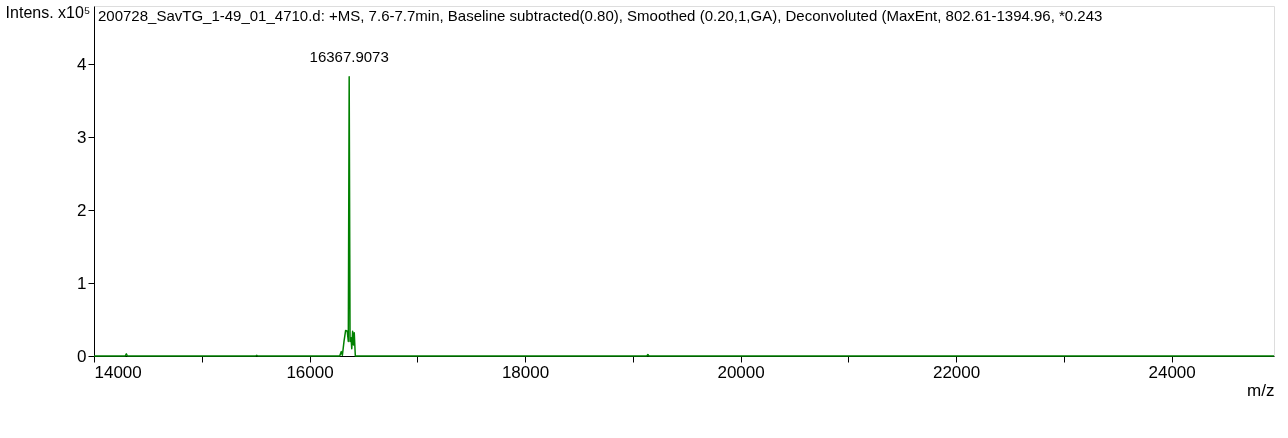 This screenshot has width=1288, height=438. What do you see at coordinates (82, 210) in the screenshot?
I see `y-tick-label: 2` at bounding box center [82, 210].